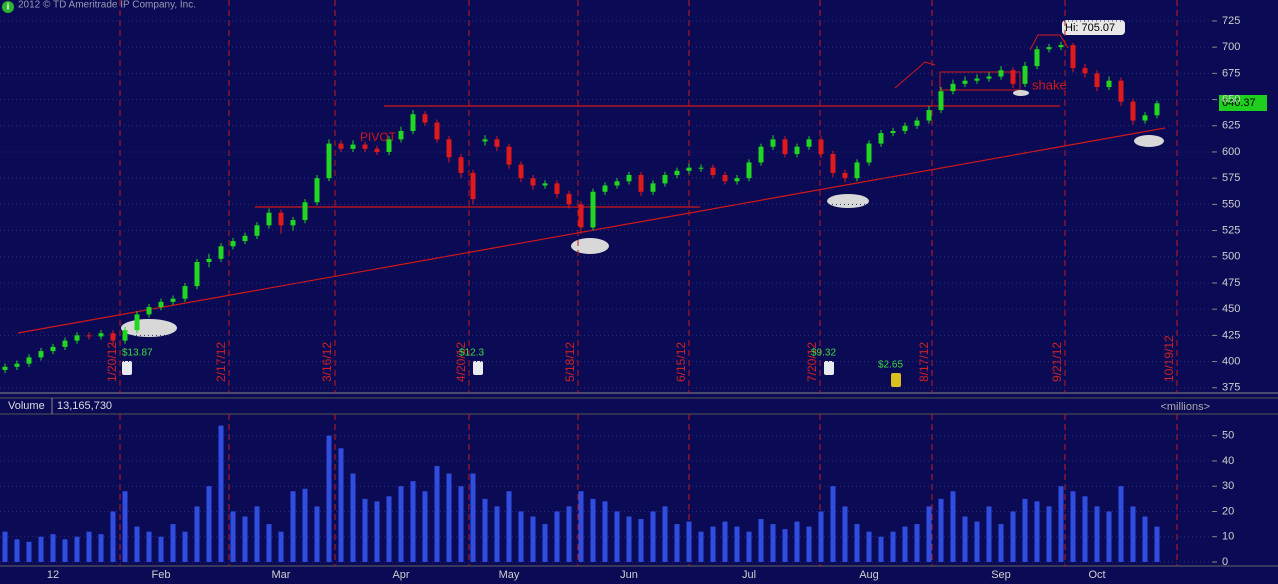 This screenshot has height=584, width=1278. I want to click on last-price-box, so click(1243, 103).